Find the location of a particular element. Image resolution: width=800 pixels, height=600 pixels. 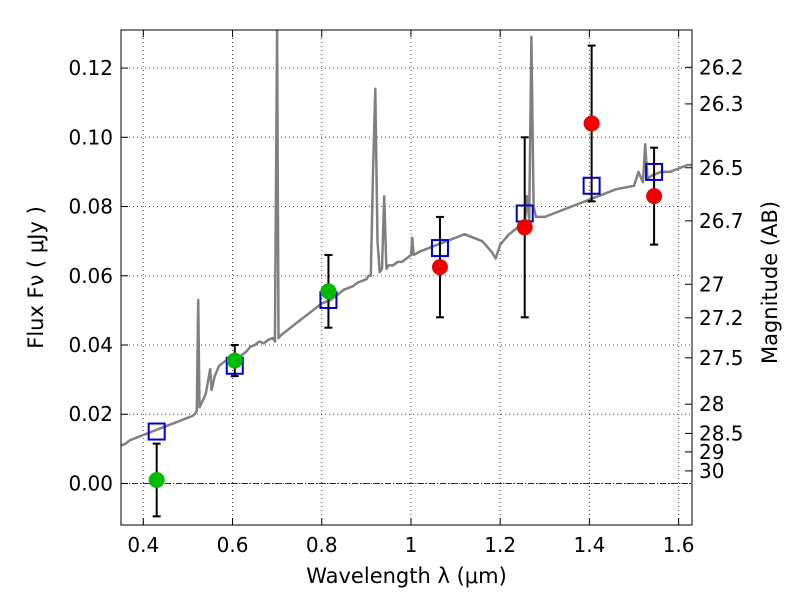

y-tick-label: 0.10 is located at coordinates (90, 137).